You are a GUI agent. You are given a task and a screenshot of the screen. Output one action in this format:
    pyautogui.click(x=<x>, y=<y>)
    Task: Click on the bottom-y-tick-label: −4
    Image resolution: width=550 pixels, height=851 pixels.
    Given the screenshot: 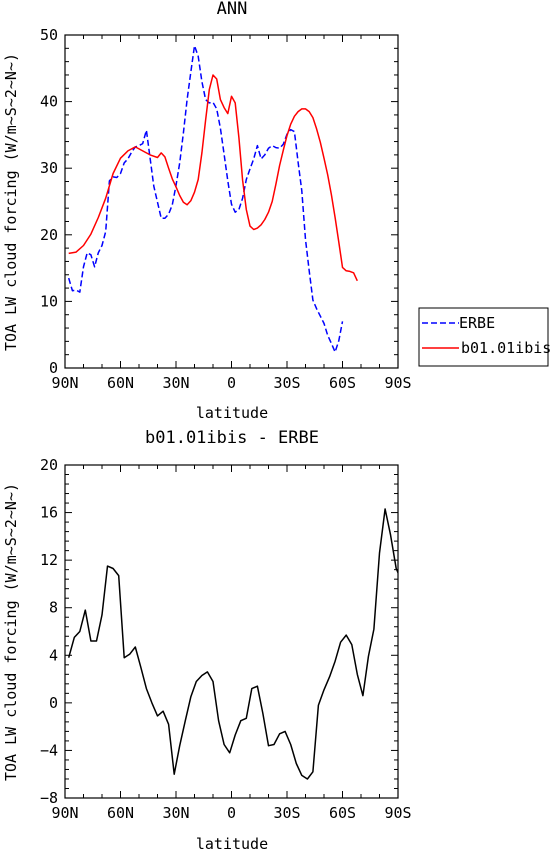 What is the action you would take?
    pyautogui.click(x=49, y=750)
    